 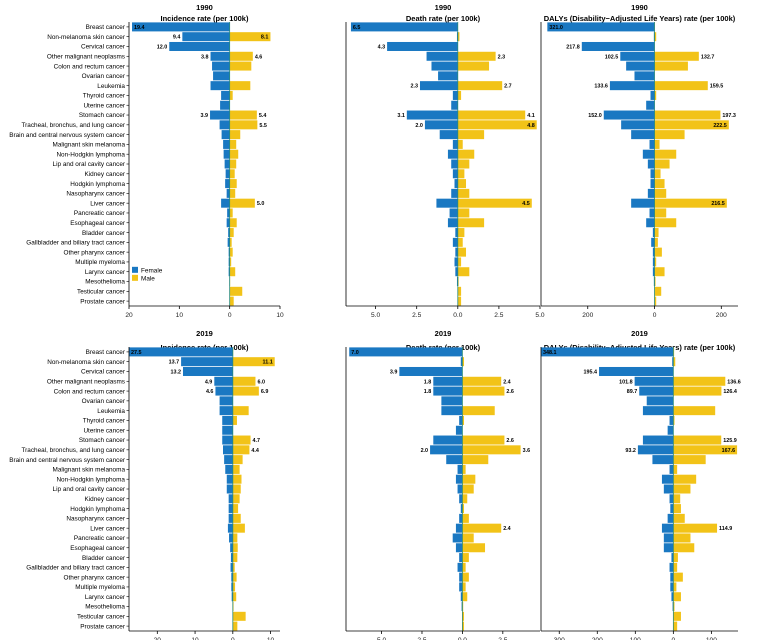 I want to click on data-label: 13.7, so click(x=174, y=363).